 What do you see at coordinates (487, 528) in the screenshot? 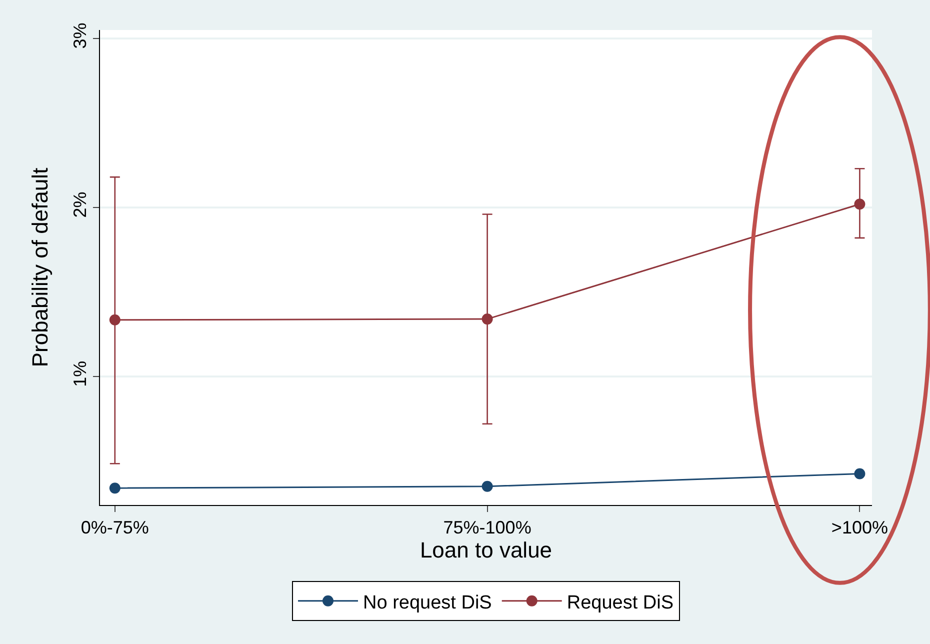
I see `x-tick-label: 75%-100%` at bounding box center [487, 528].